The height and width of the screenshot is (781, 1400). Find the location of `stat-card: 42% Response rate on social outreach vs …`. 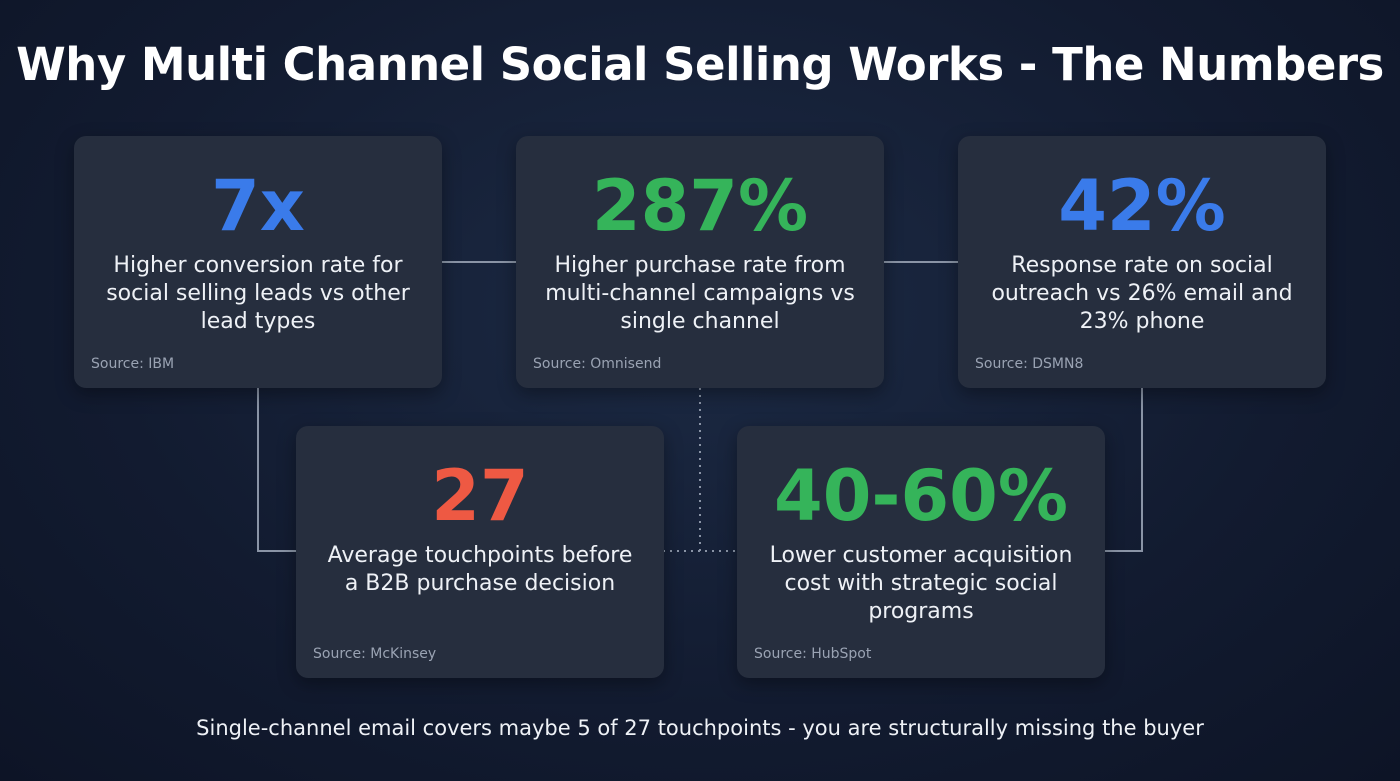

stat-card: 42% Response rate on social outreach vs … is located at coordinates (1142, 262).